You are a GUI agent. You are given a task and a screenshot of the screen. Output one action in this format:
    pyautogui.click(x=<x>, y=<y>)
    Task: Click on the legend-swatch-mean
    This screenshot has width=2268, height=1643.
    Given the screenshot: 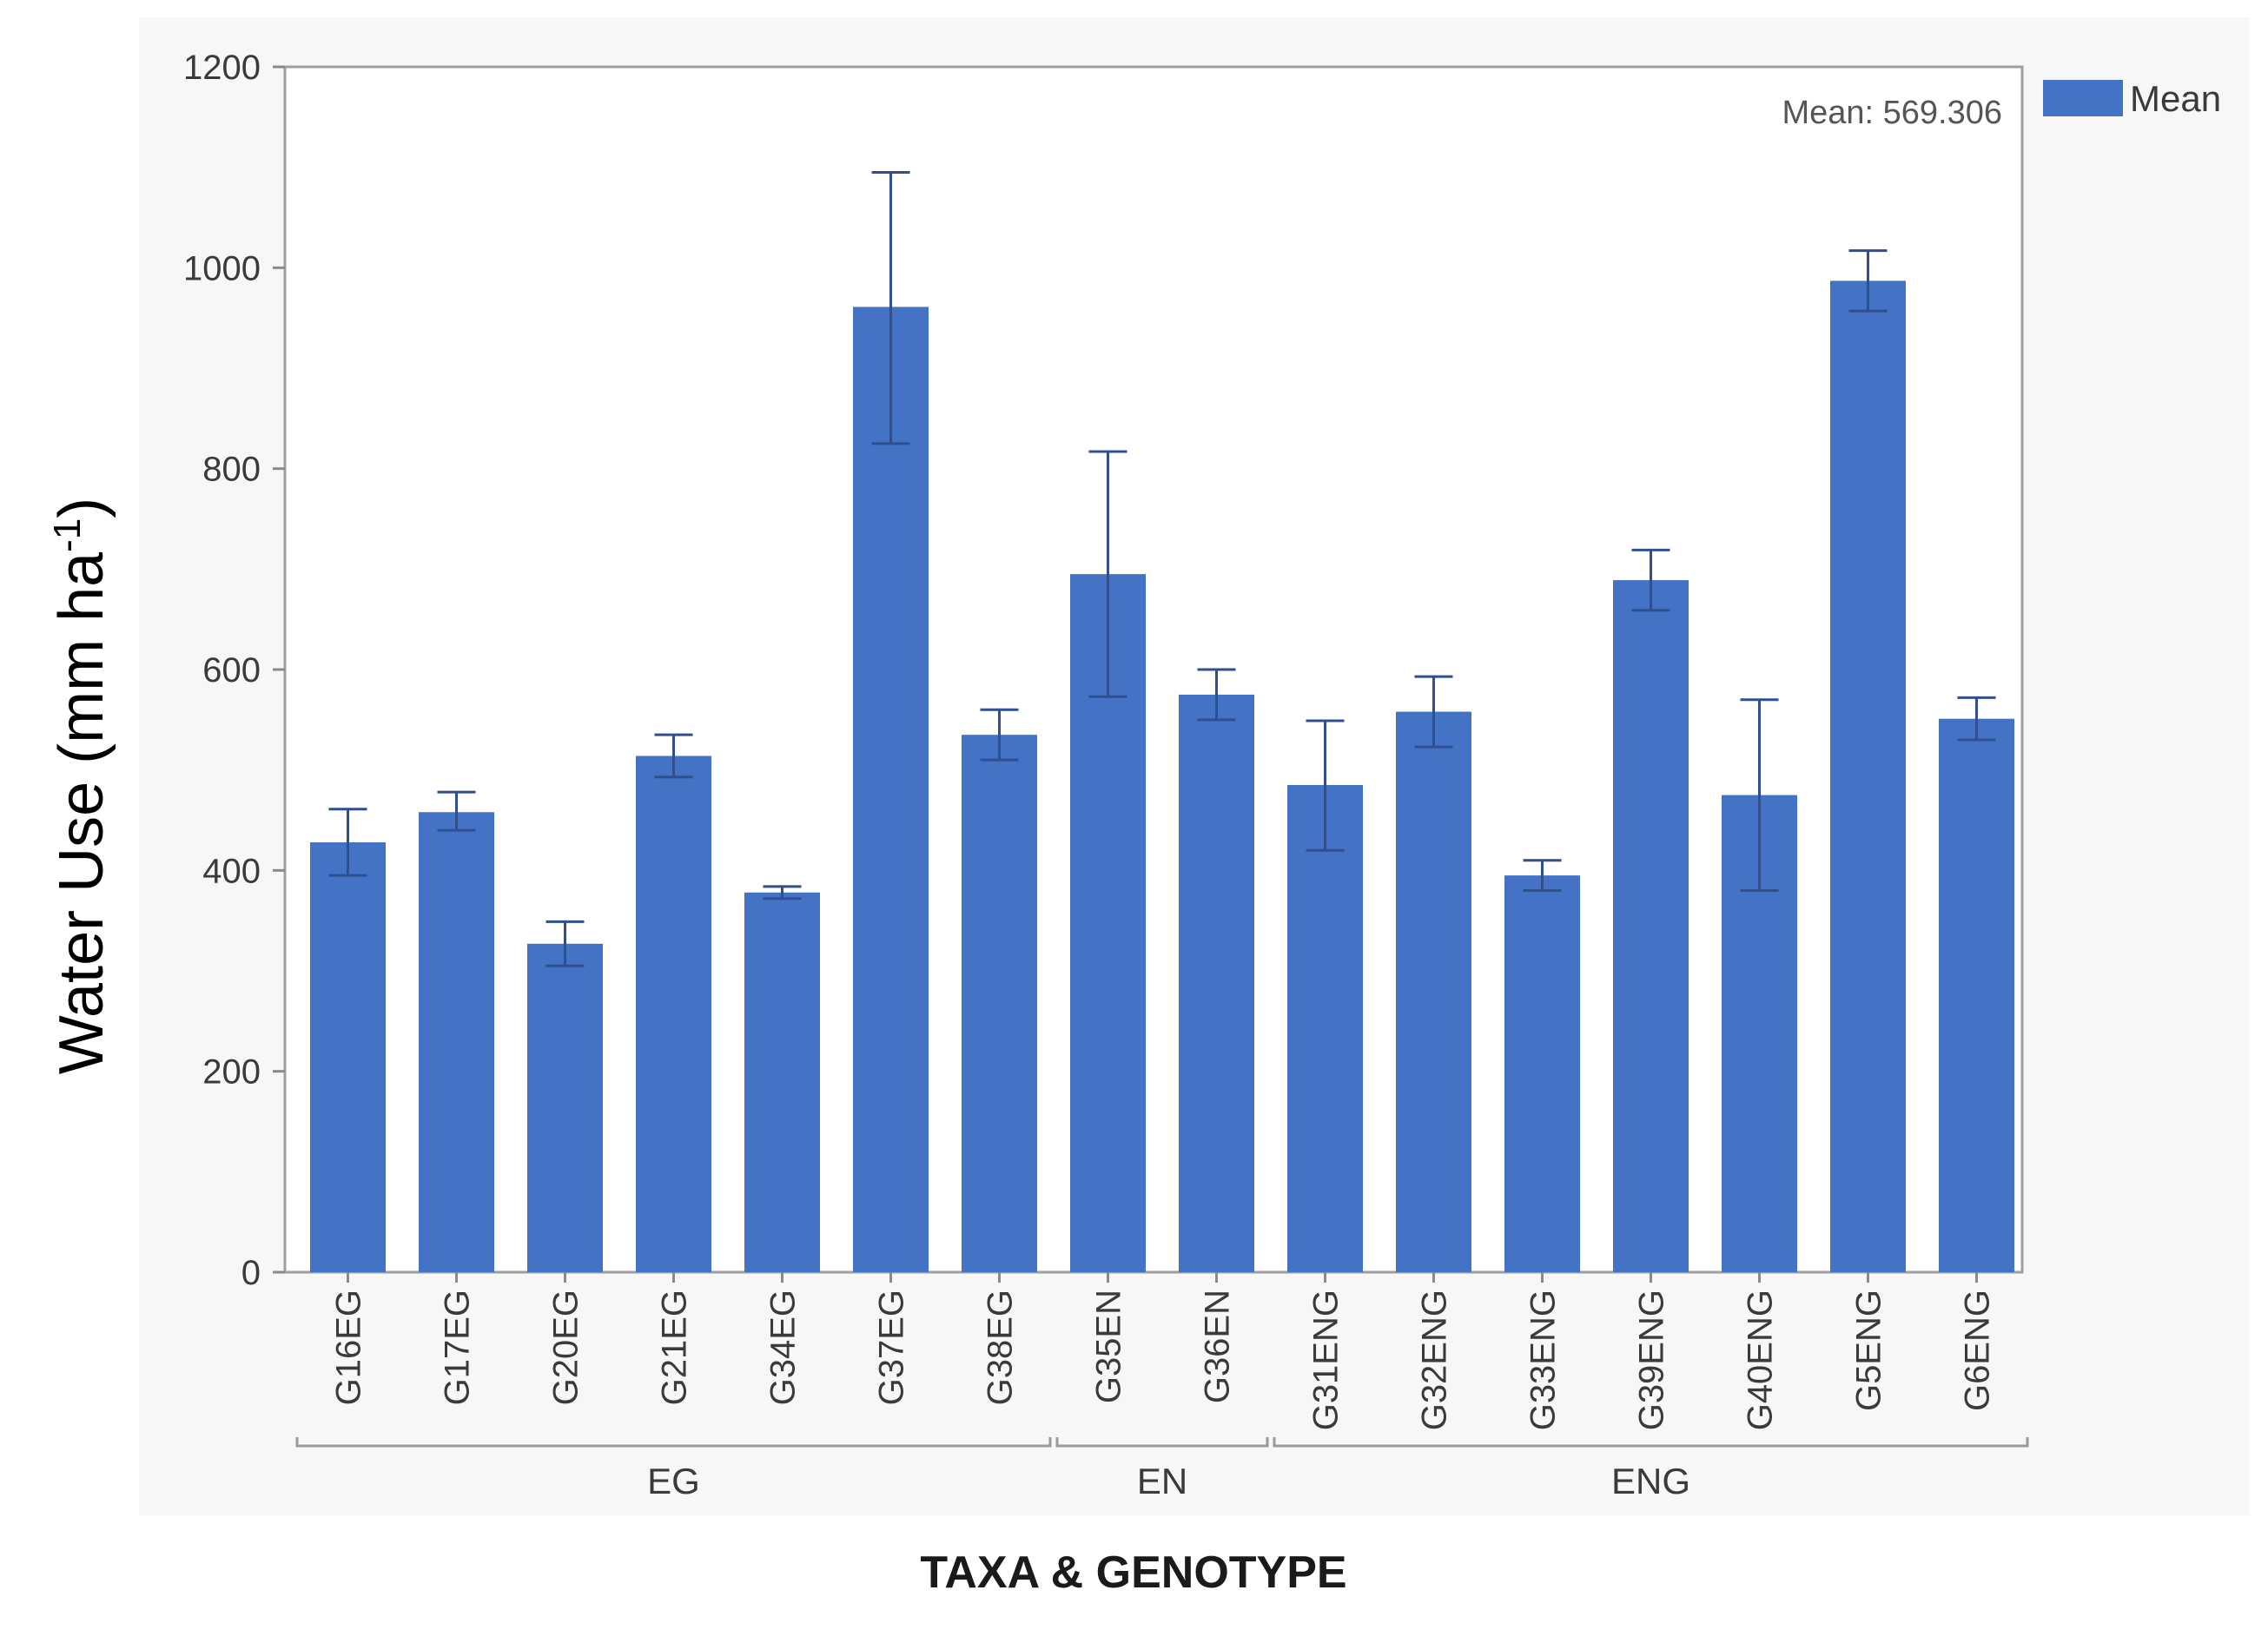 What is the action you would take?
    pyautogui.click(x=2083, y=98)
    